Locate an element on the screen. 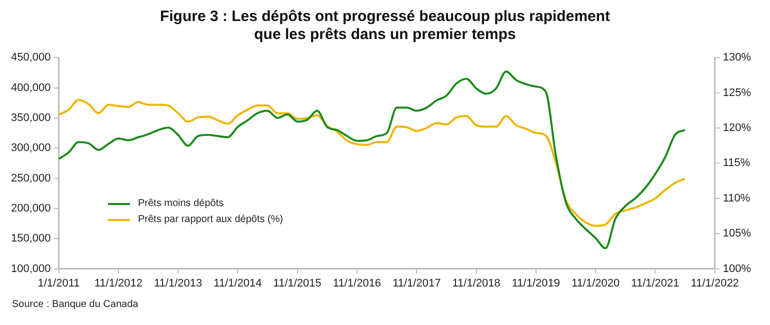  x-tick-label: 11/1/2018 is located at coordinates (476, 283).